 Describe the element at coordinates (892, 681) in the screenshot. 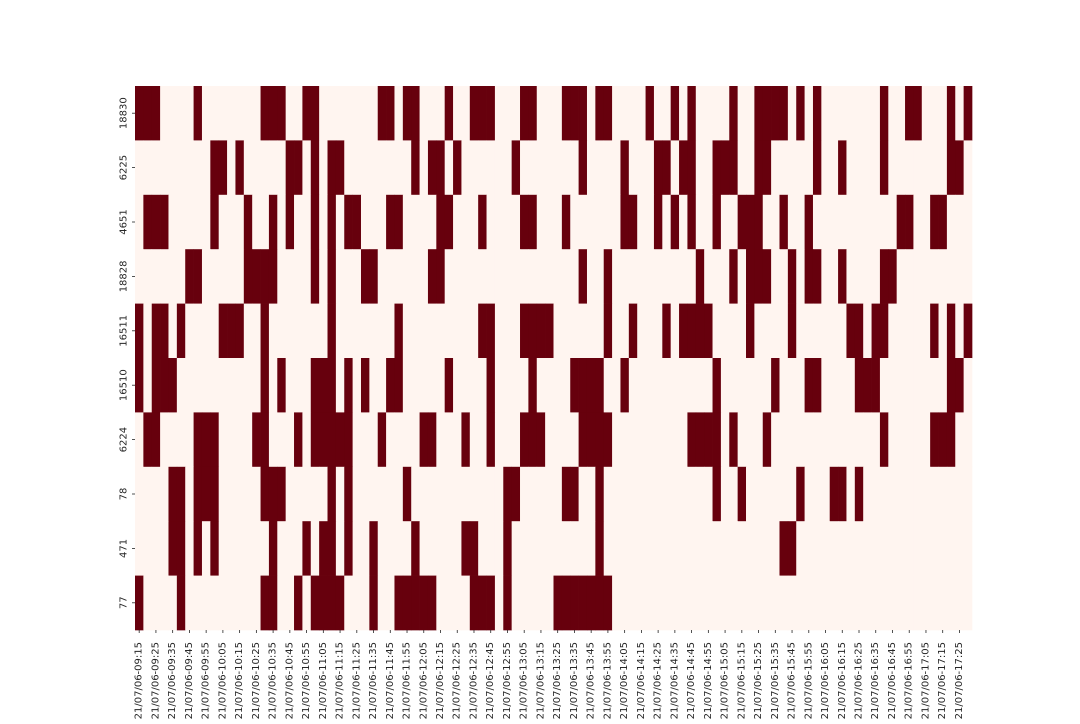

I see `x-tick-label: 2021/07/06-16:45` at that location.